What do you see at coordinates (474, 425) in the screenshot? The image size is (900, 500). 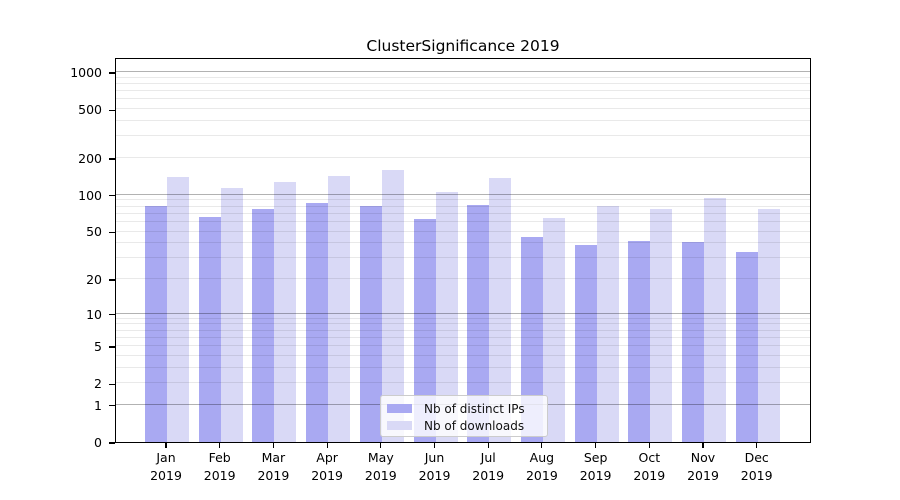 I see `legend-label-downloads: Nb of downloads` at bounding box center [474, 425].